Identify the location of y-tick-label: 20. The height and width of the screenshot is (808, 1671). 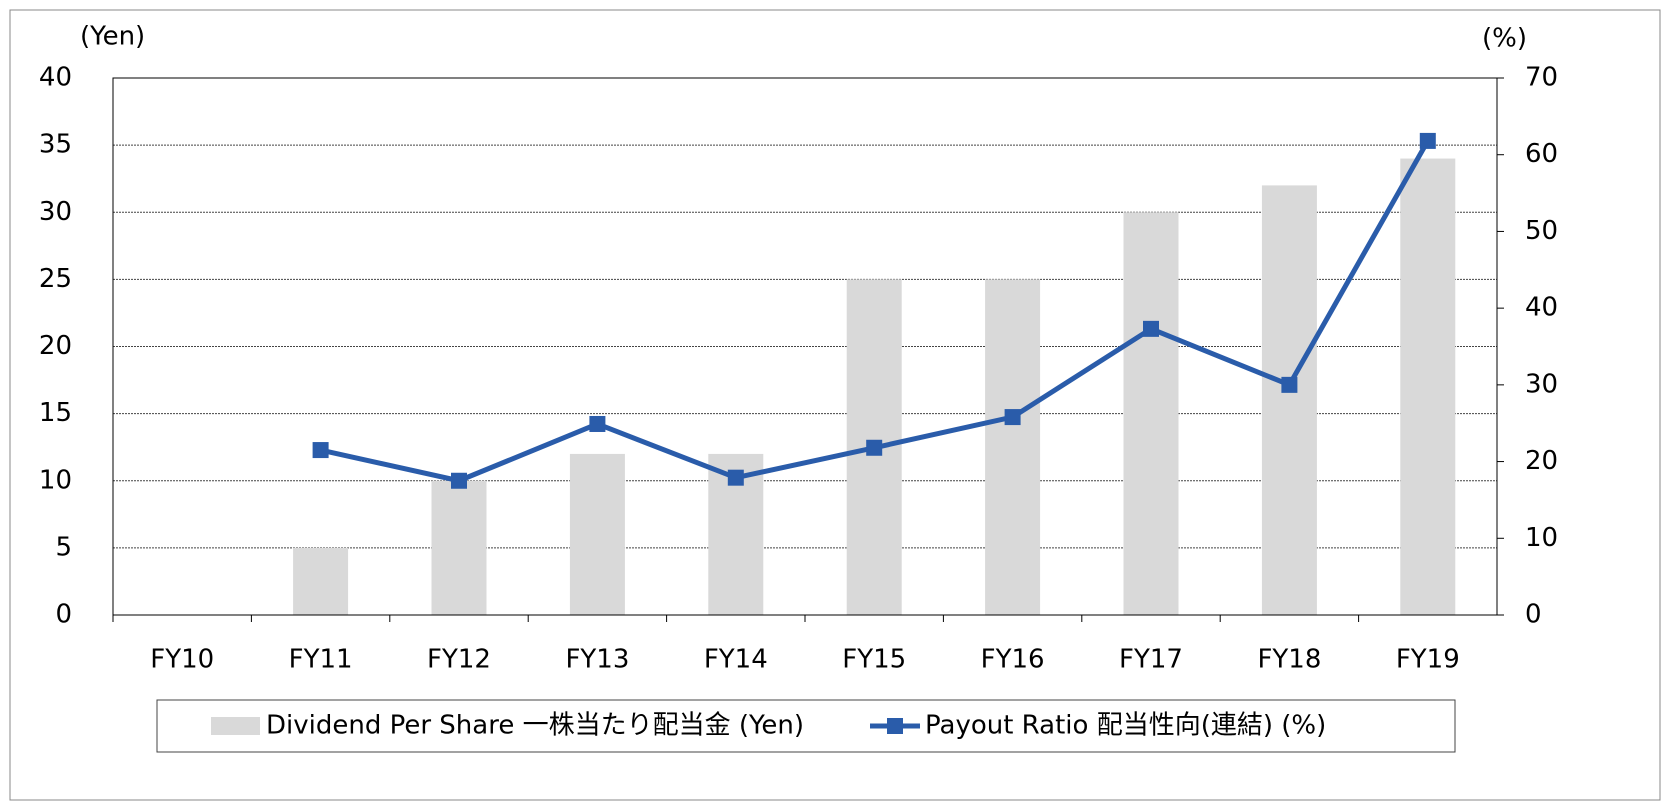
(55, 346).